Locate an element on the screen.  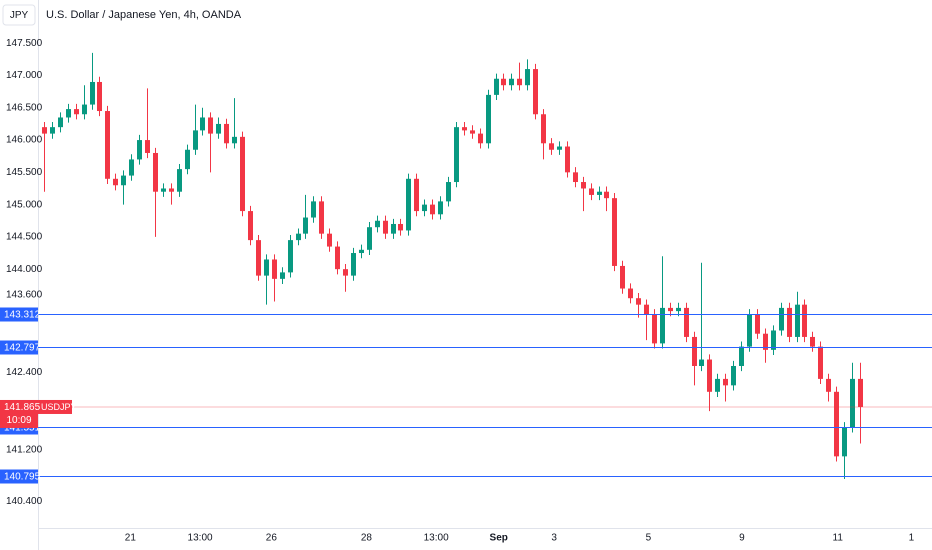
currency-box is located at coordinates (19, 15).